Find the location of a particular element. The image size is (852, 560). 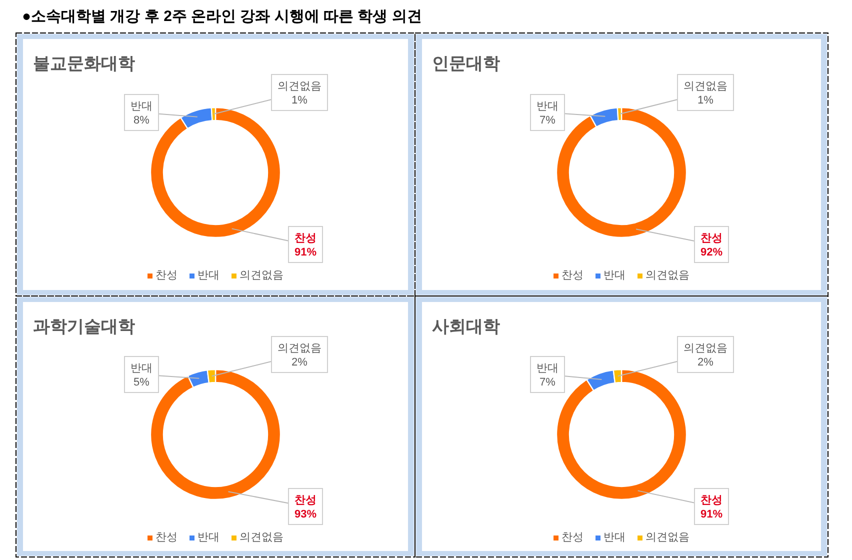

chart-title: 과학기술대학 is located at coordinates (84, 326).